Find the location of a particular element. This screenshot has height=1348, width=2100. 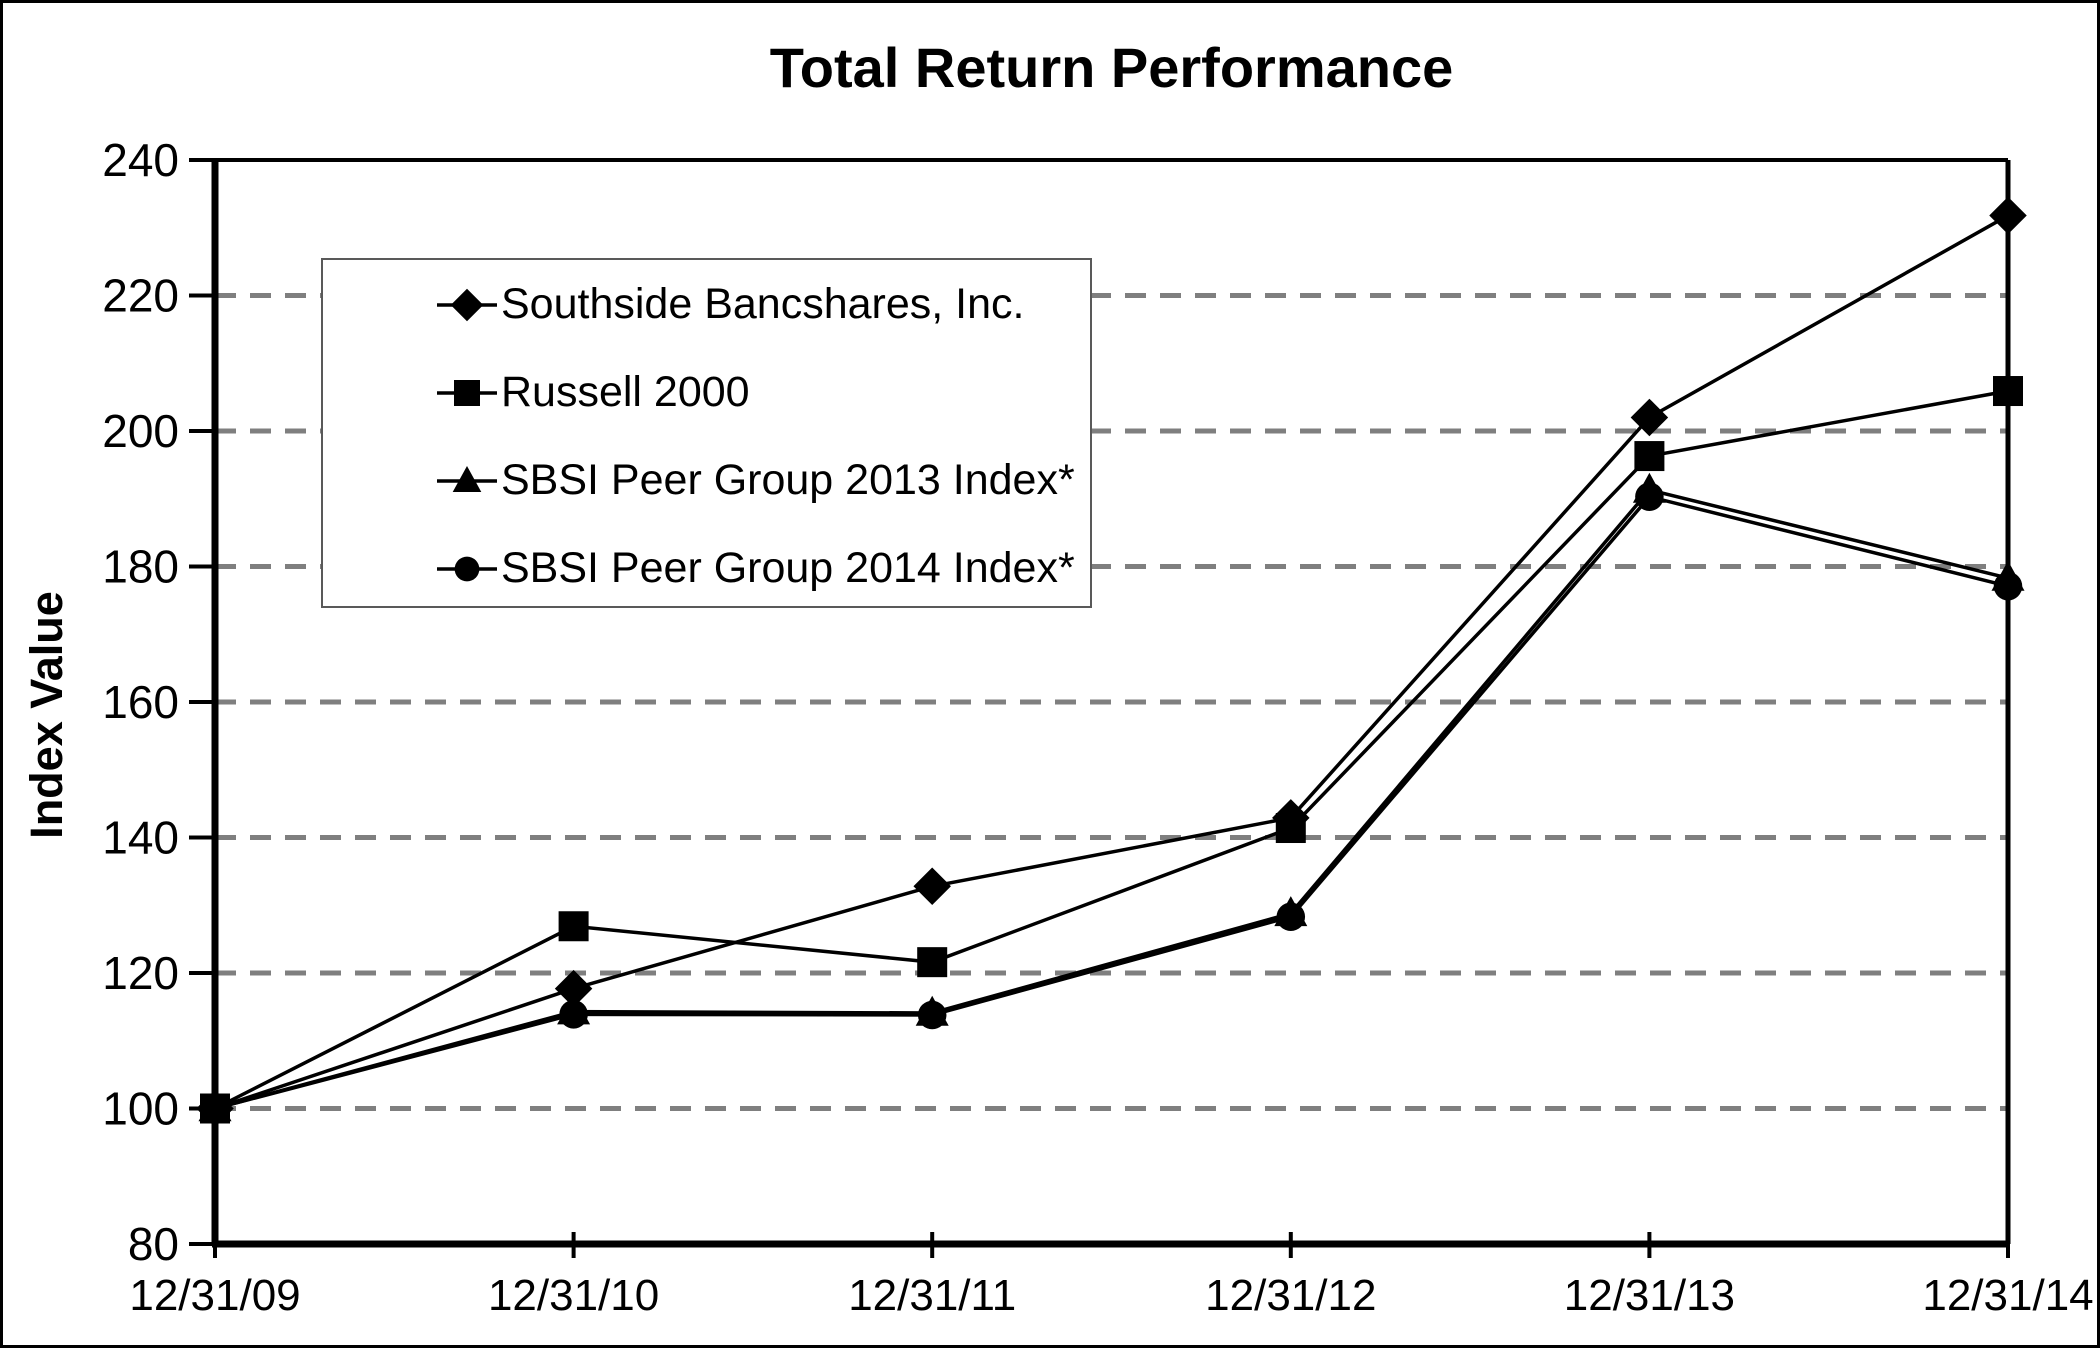

y-tick-label-120: 120 is located at coordinates (140, 973).